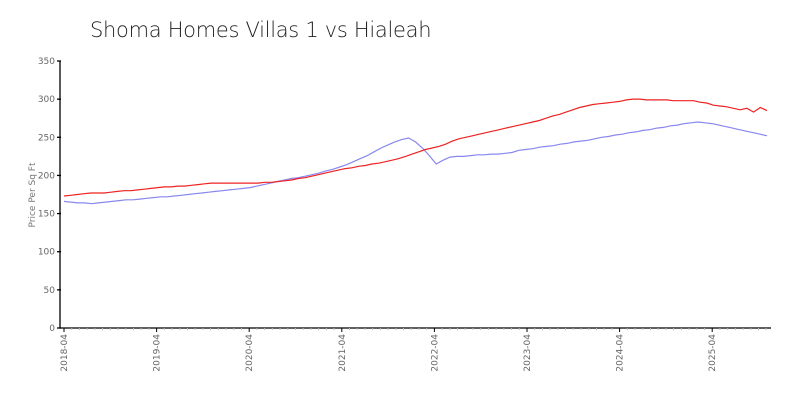  I want to click on x-tick-label: 2025-04, so click(713, 353).